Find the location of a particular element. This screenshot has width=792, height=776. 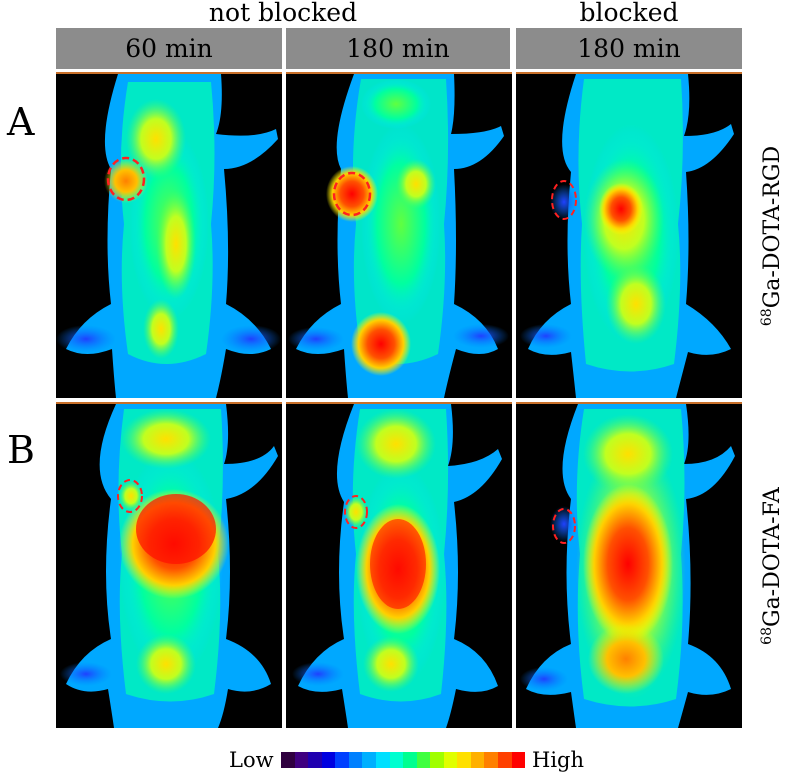

legend-high-label: High is located at coordinates (558, 760).